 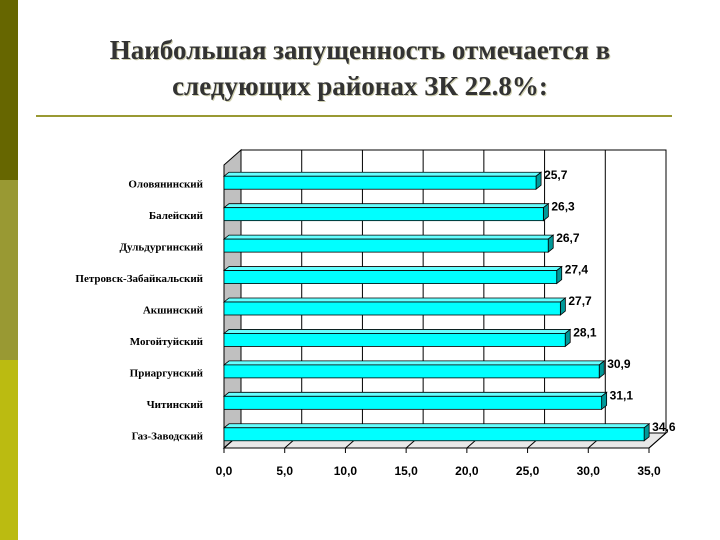 What do you see at coordinates (9, 450) in the screenshot?
I see `side-accent-light` at bounding box center [9, 450].